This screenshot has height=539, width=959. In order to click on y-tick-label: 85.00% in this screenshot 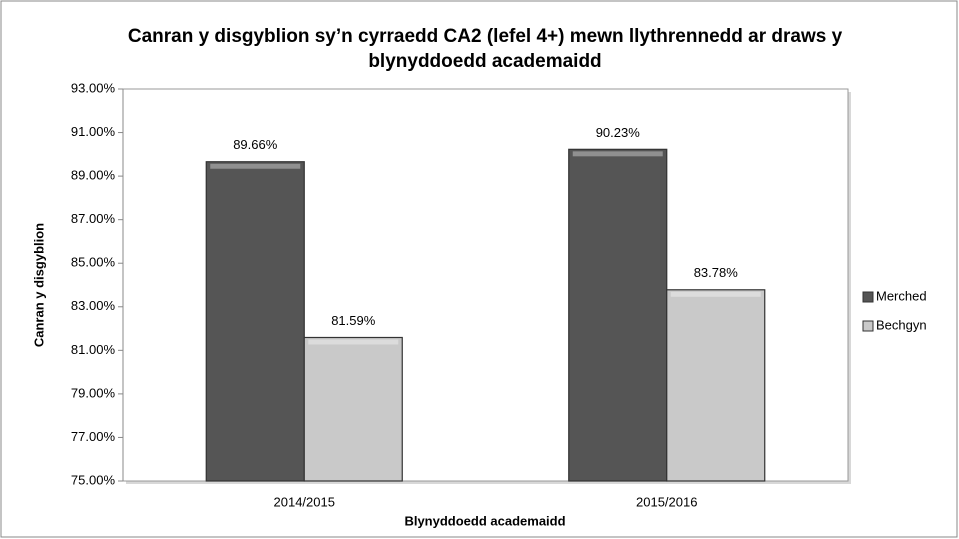, I will do `click(93, 262)`.